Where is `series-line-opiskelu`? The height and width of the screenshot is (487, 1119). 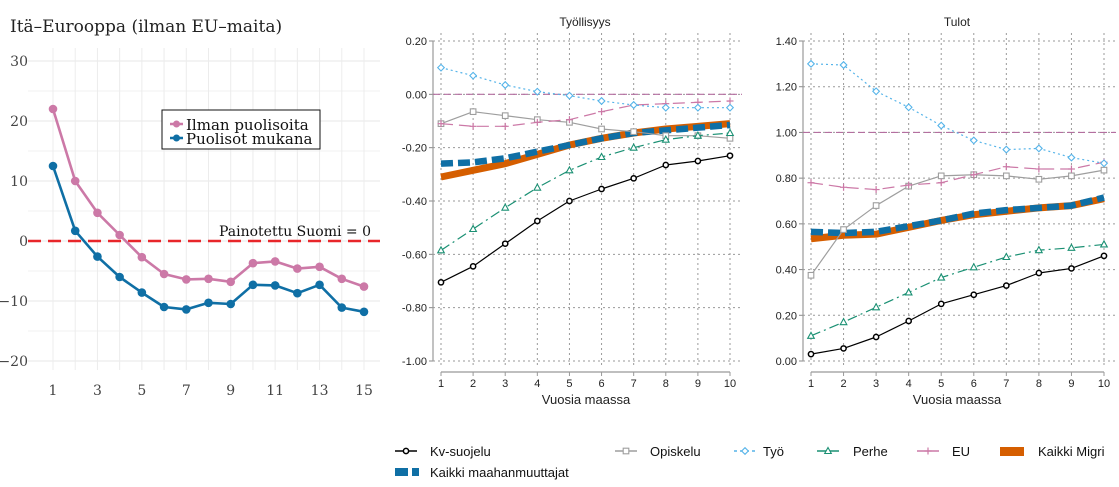 series-line-opiskelu is located at coordinates (585, 125).